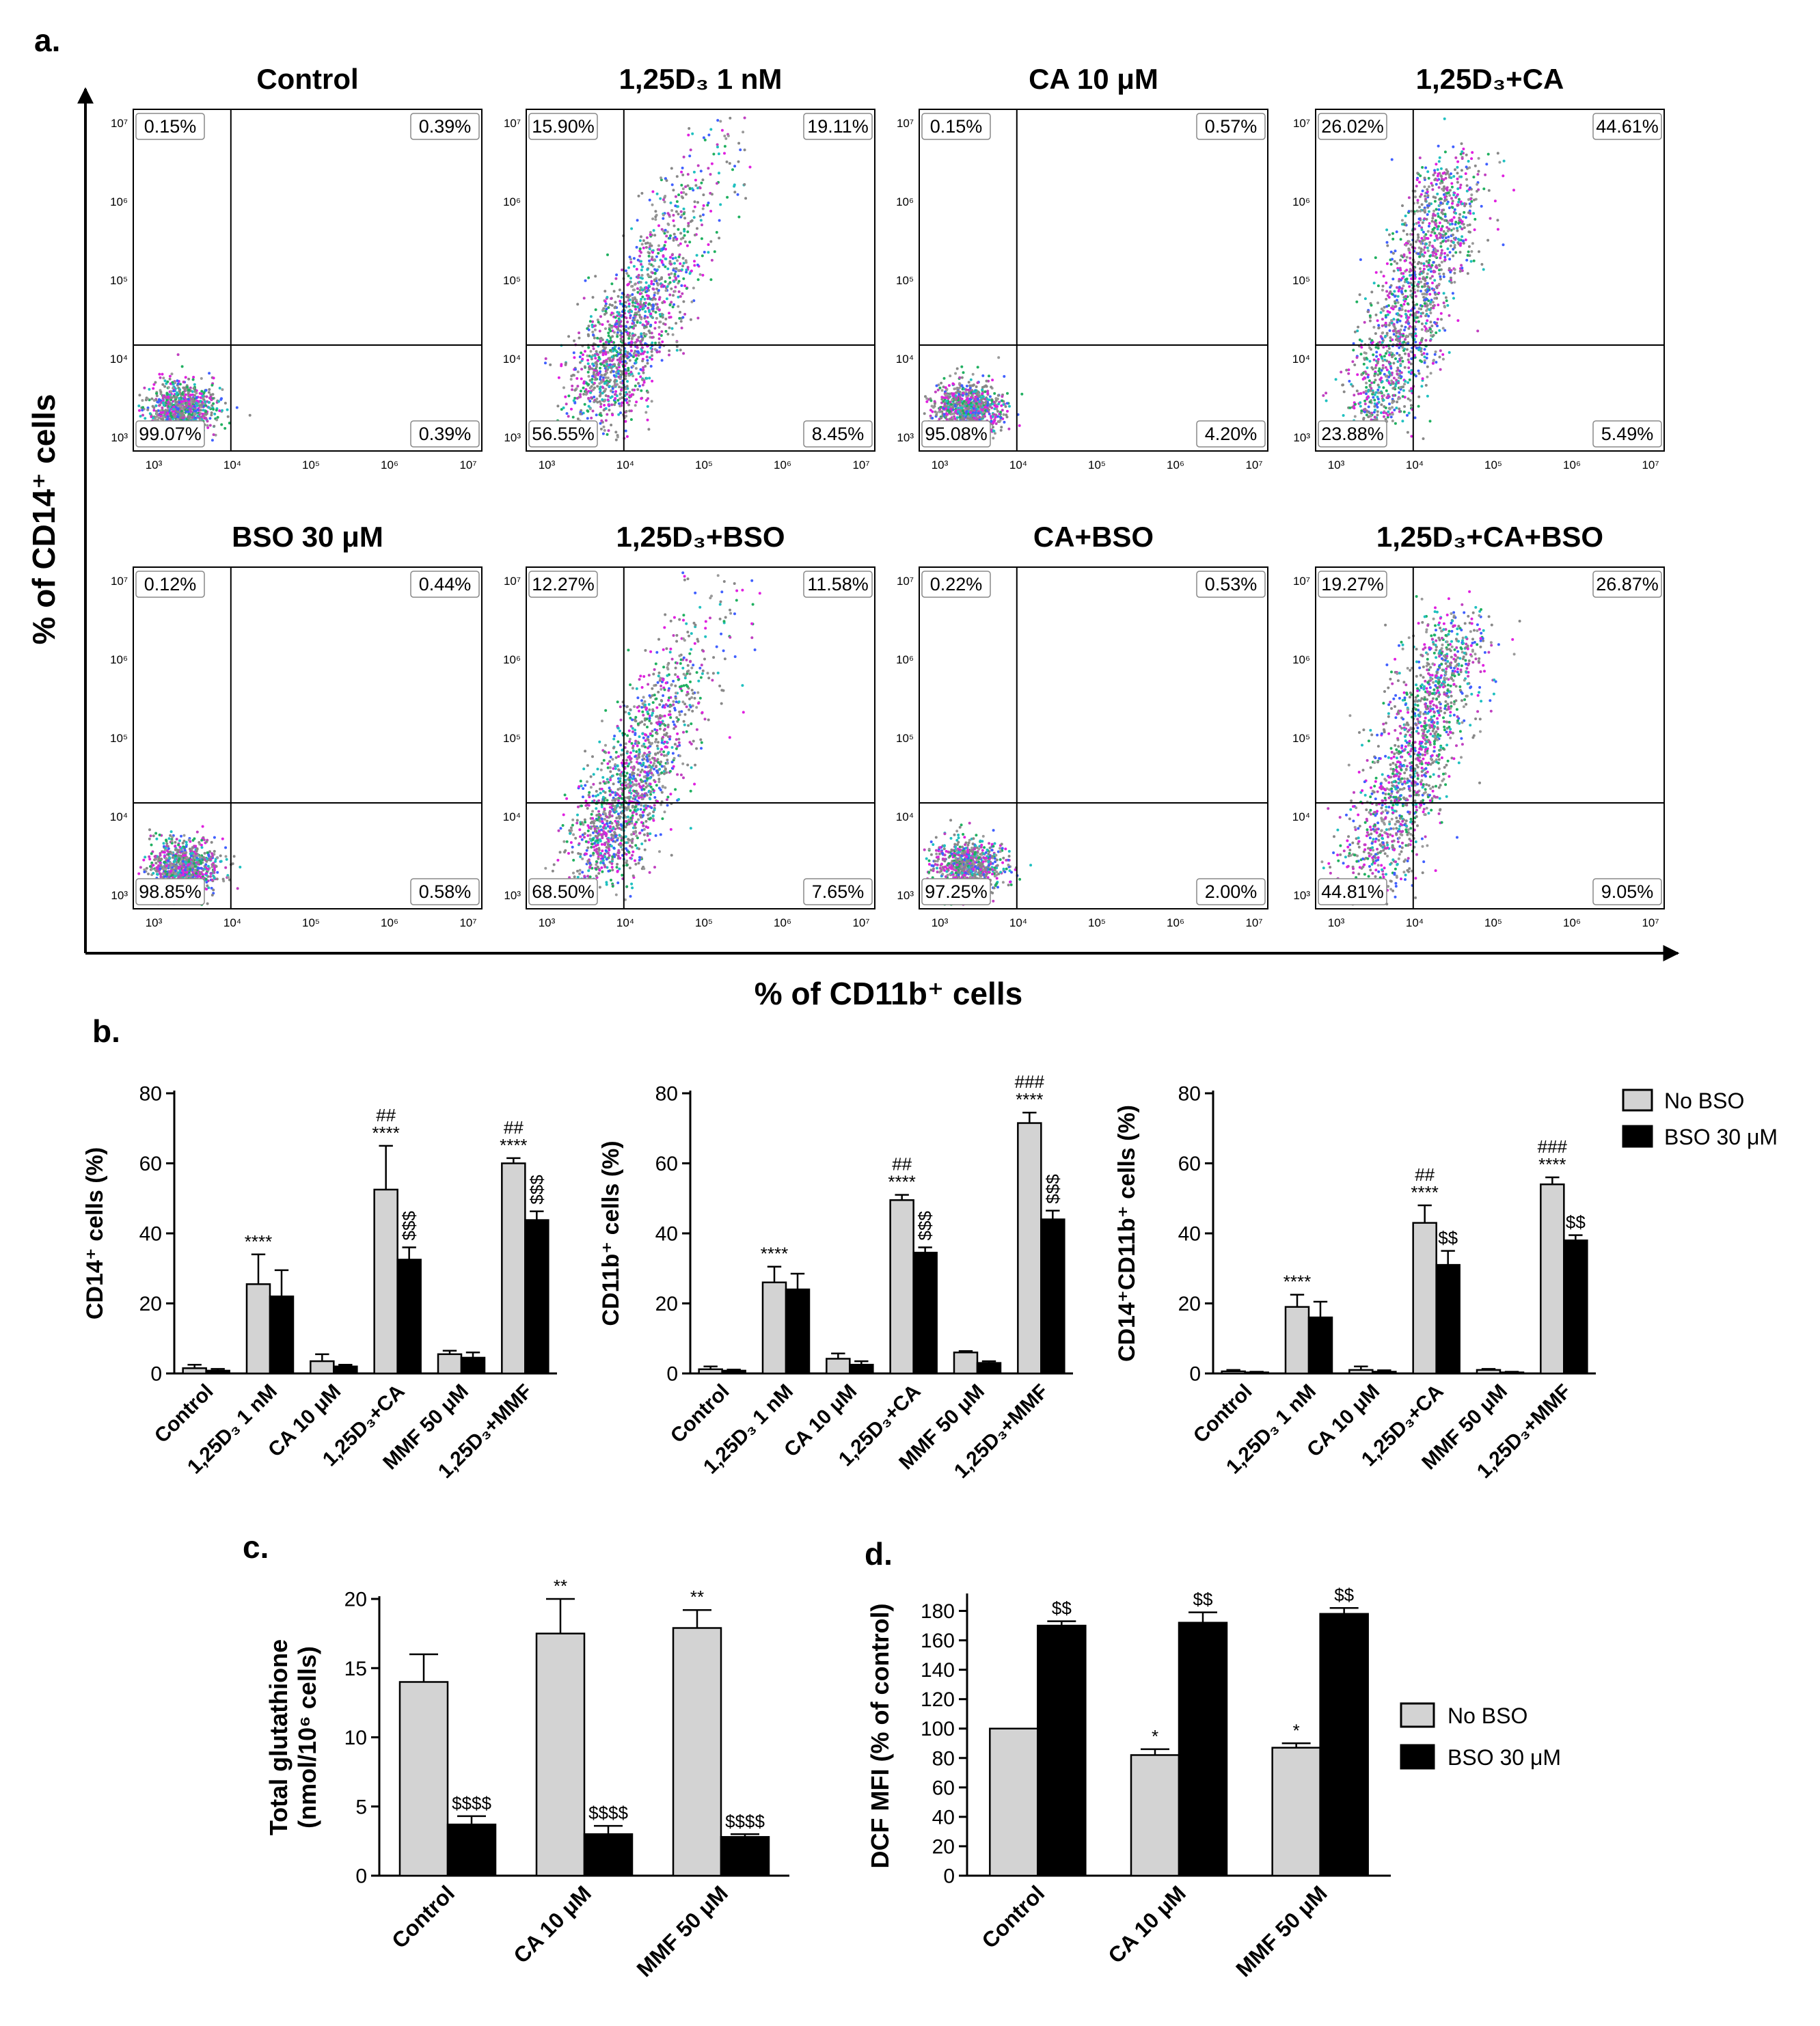 Image resolution: width=1820 pixels, height=2026 pixels. Describe the element at coordinates (1018, 465) in the screenshot. I see `flow-x-tick: 10⁴` at that location.